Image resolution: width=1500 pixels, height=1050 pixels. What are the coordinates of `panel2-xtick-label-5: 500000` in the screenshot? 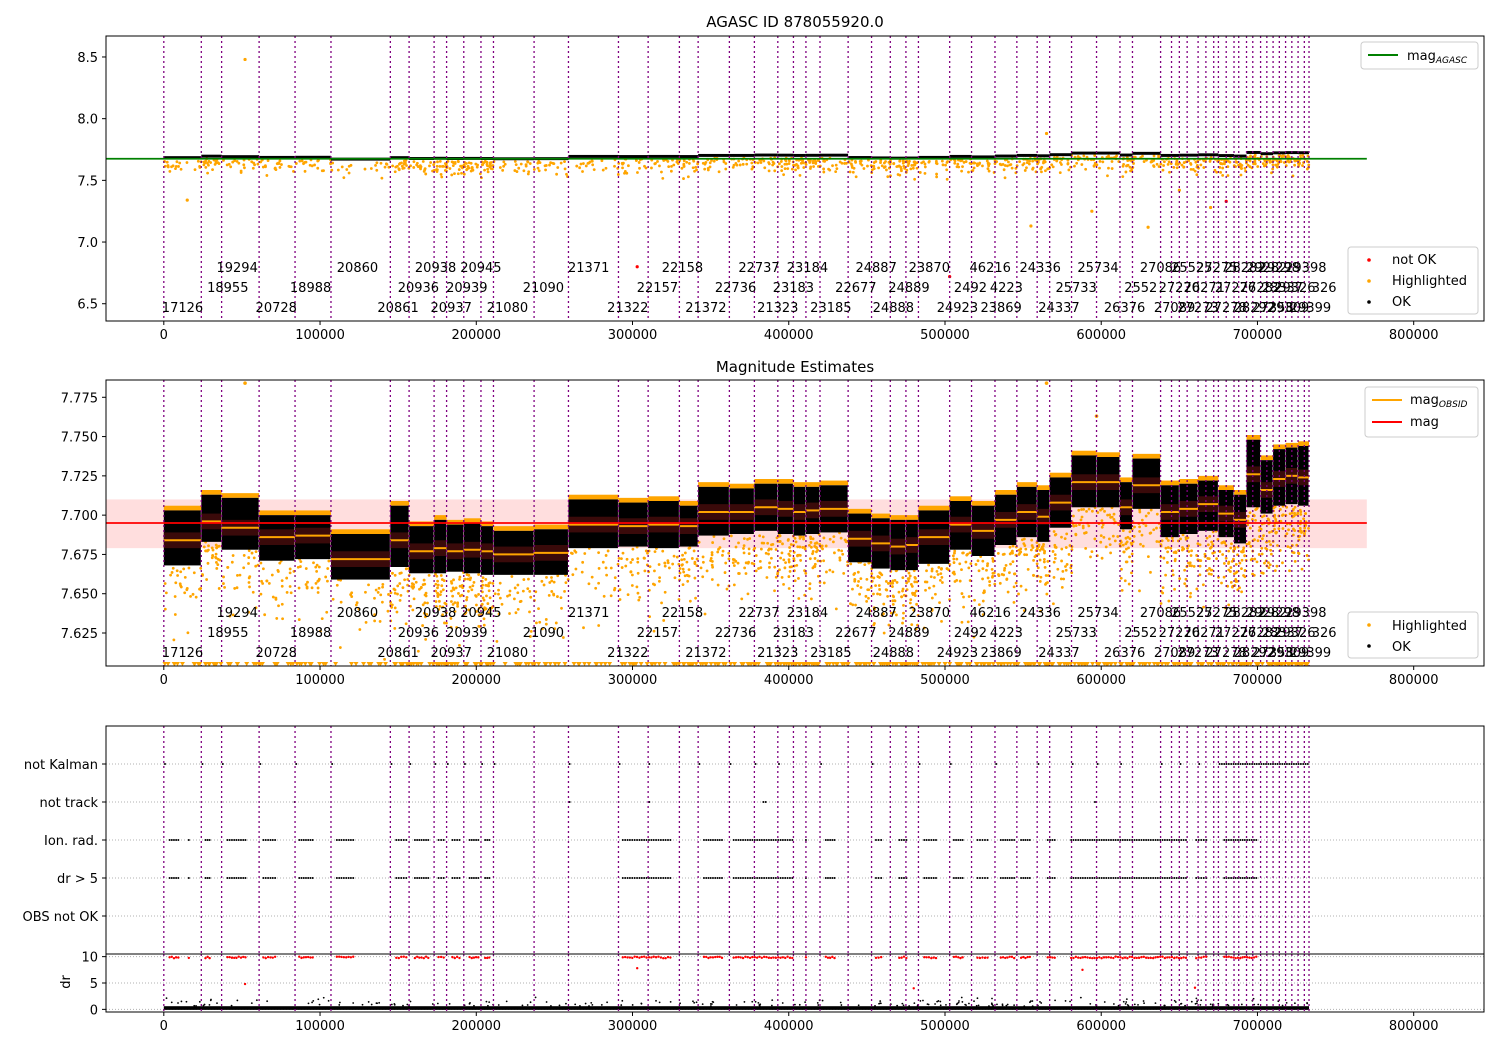 It's located at (945, 680).